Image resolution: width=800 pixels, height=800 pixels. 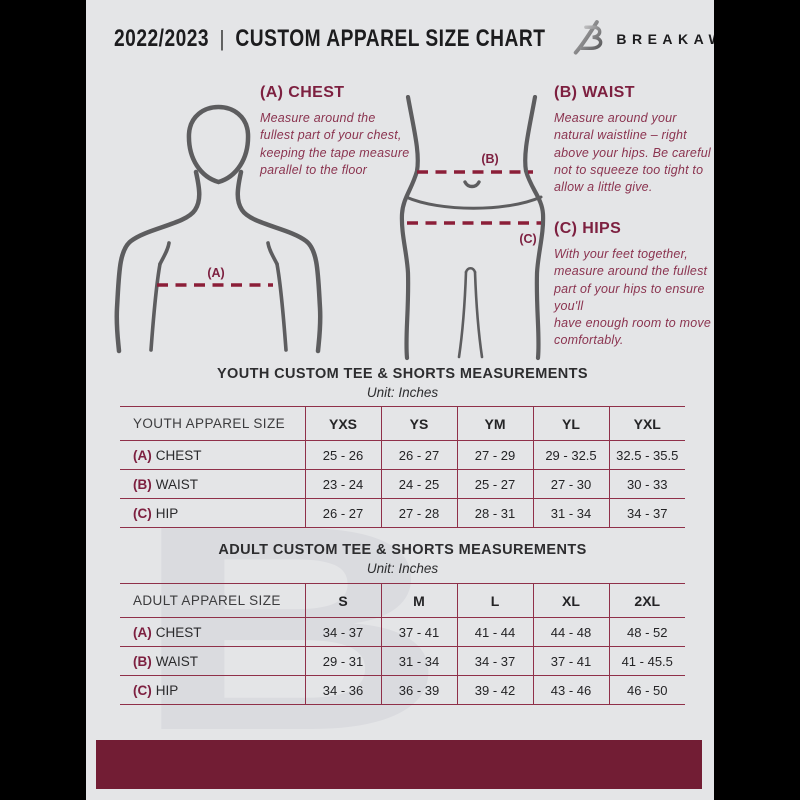 I want to click on measurement-cell: 27 - 29, so click(x=494, y=455).